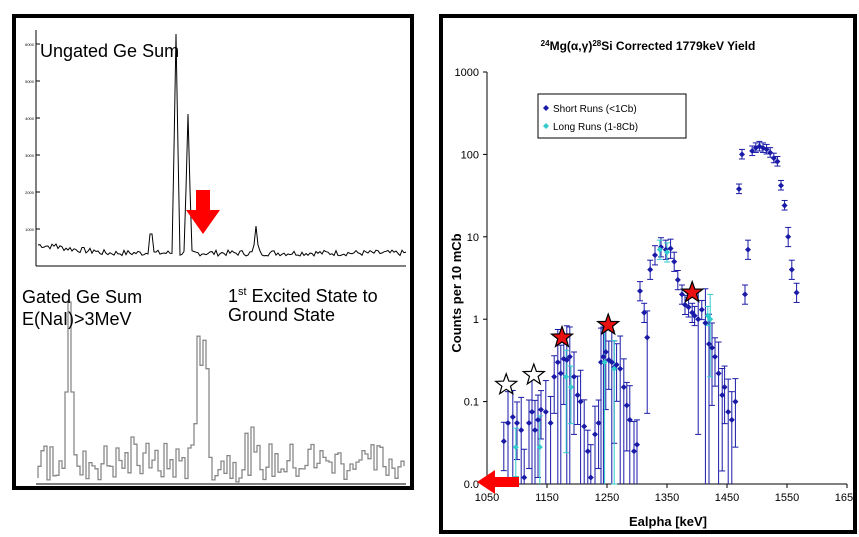 This screenshot has height=537, width=859. I want to click on chart-legend: Short Runs (<1Cb) Long Runs (1-8Cb), so click(612, 116).